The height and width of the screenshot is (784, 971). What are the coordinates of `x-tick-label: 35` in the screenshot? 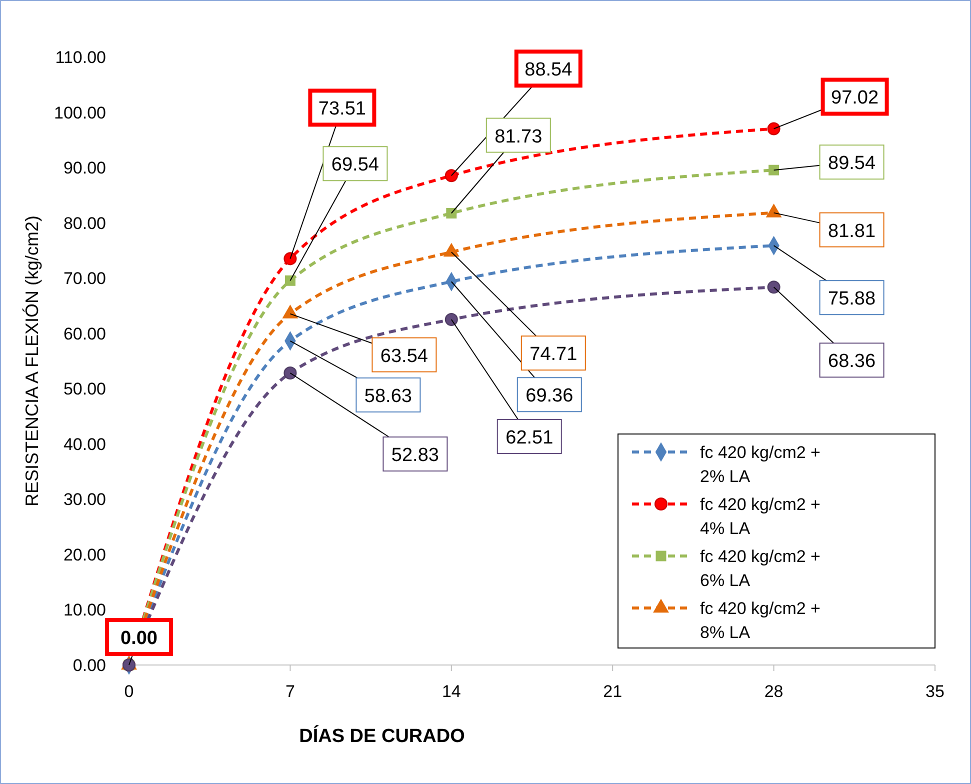 It's located at (935, 691).